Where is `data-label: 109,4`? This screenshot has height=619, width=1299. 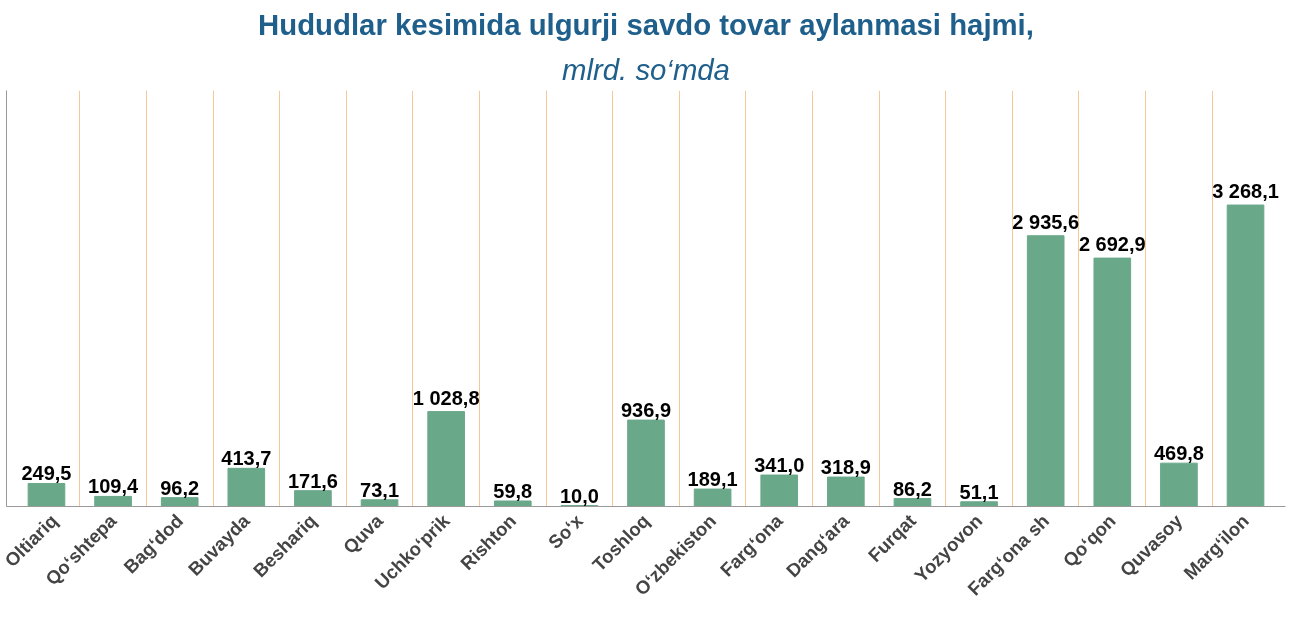
data-label: 109,4 is located at coordinates (113, 486).